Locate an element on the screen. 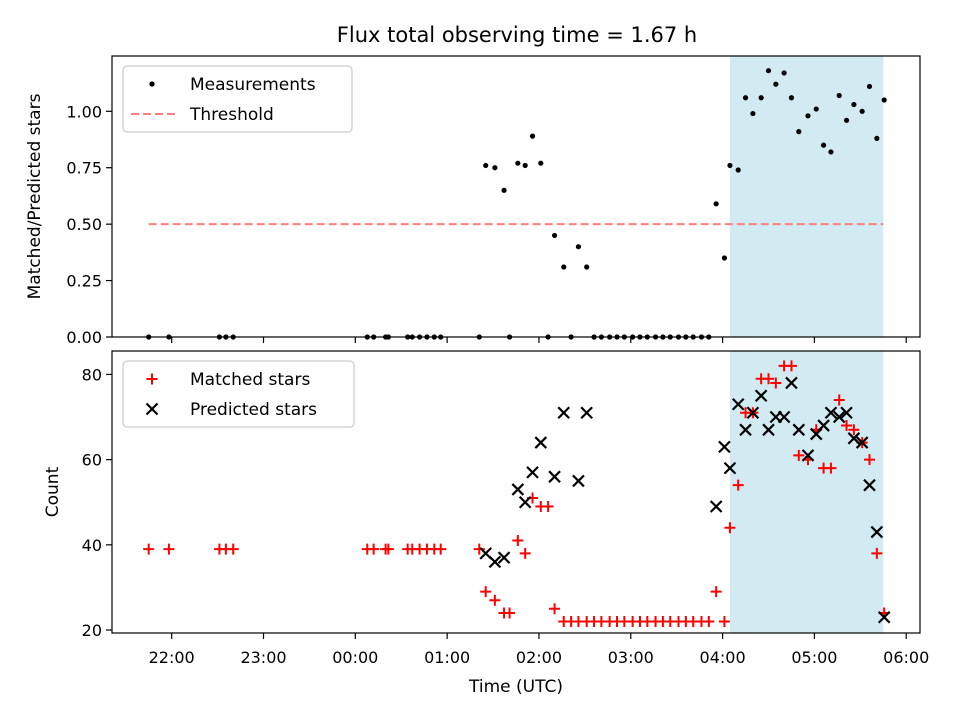 This screenshot has width=960, height=724. legend: Matched stars Predicted stars is located at coordinates (238, 394).